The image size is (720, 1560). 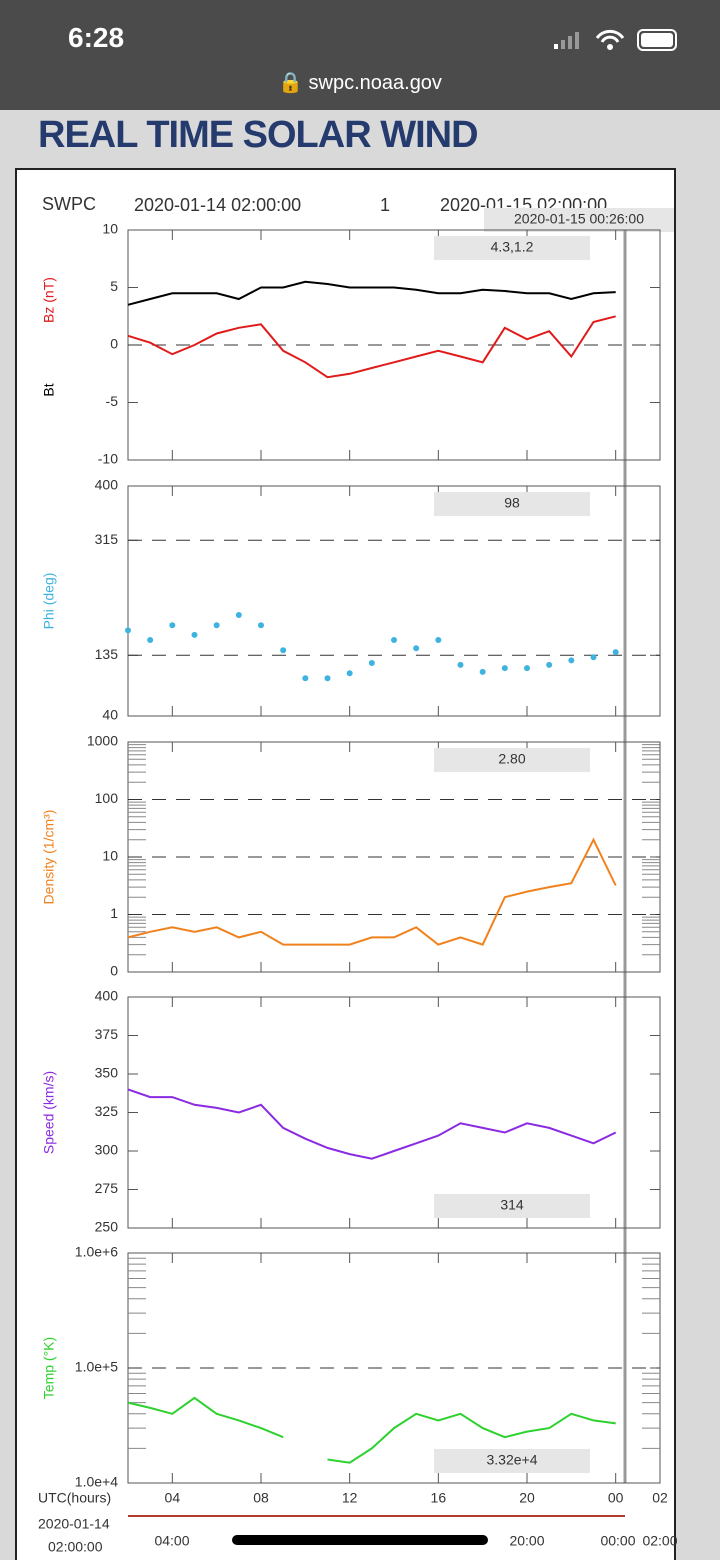 I want to click on y-tick-label: 1.0e+6, so click(x=96, y=1252).